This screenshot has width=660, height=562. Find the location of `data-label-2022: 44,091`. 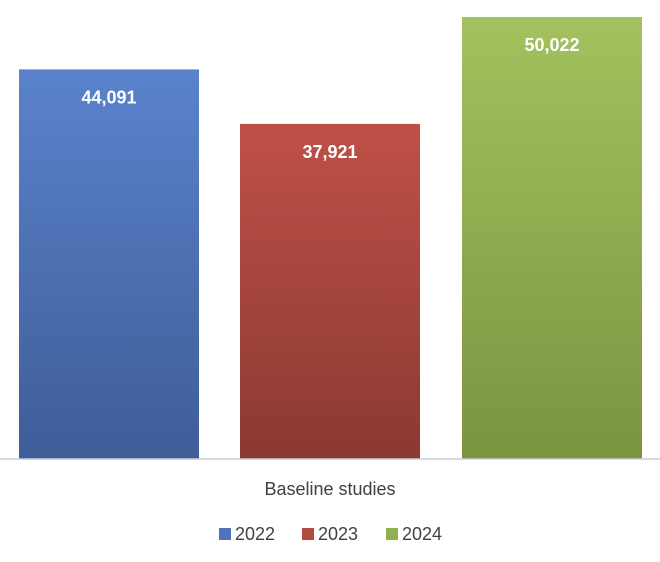

data-label-2022: 44,091 is located at coordinates (108, 97).